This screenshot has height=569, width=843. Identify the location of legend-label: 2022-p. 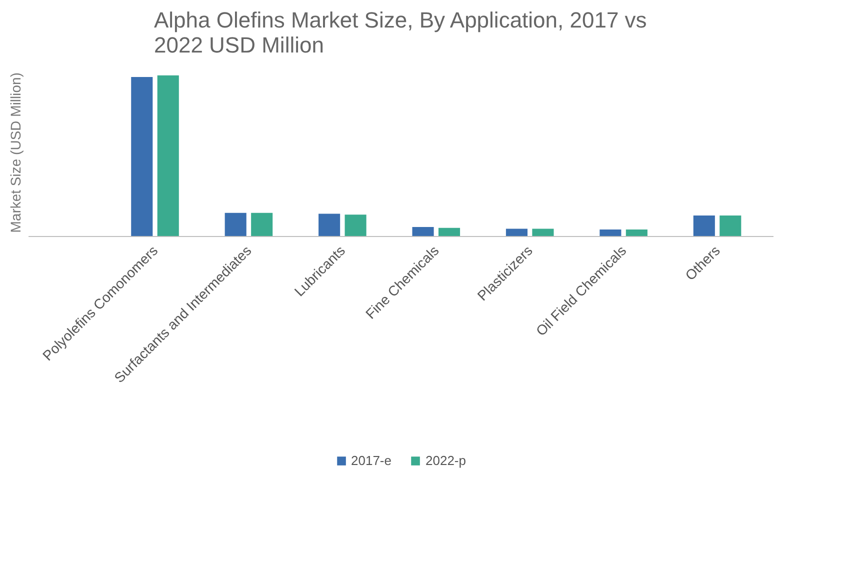
(446, 460).